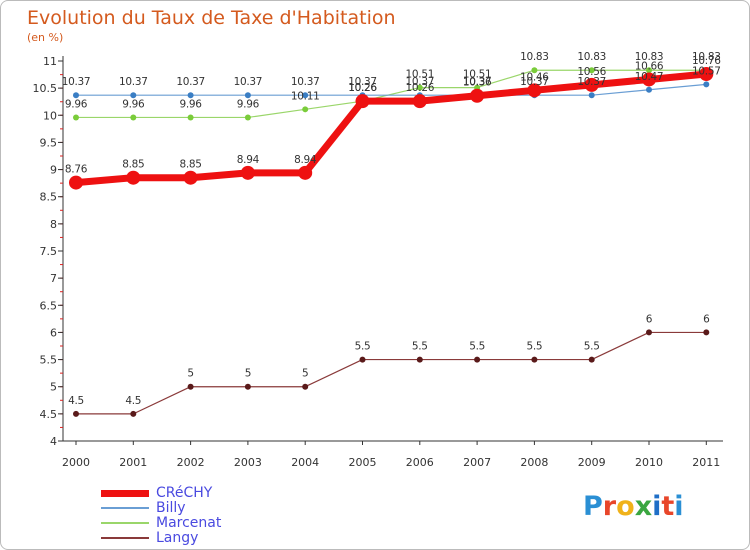  What do you see at coordinates (706, 462) in the screenshot?
I see `x-tick-label: 2011` at bounding box center [706, 462].